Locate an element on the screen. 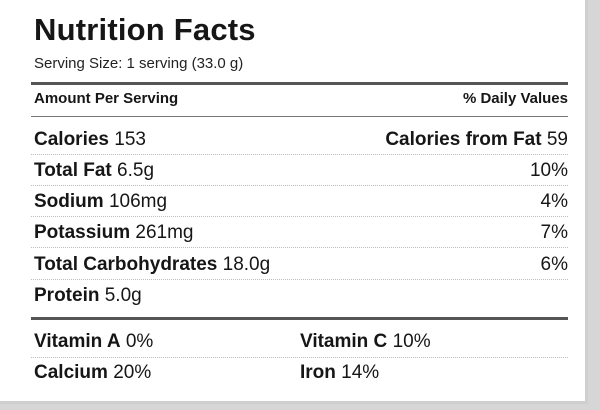 This screenshot has width=600, height=410. calcium: Calcium 20% is located at coordinates (92, 373).